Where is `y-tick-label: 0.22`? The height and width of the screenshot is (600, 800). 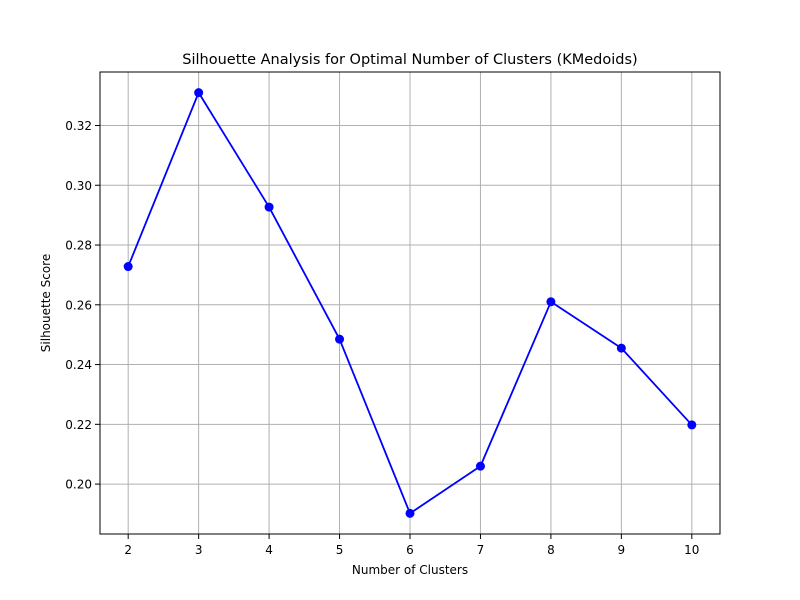
y-tick-label: 0.22 is located at coordinates (78, 425).